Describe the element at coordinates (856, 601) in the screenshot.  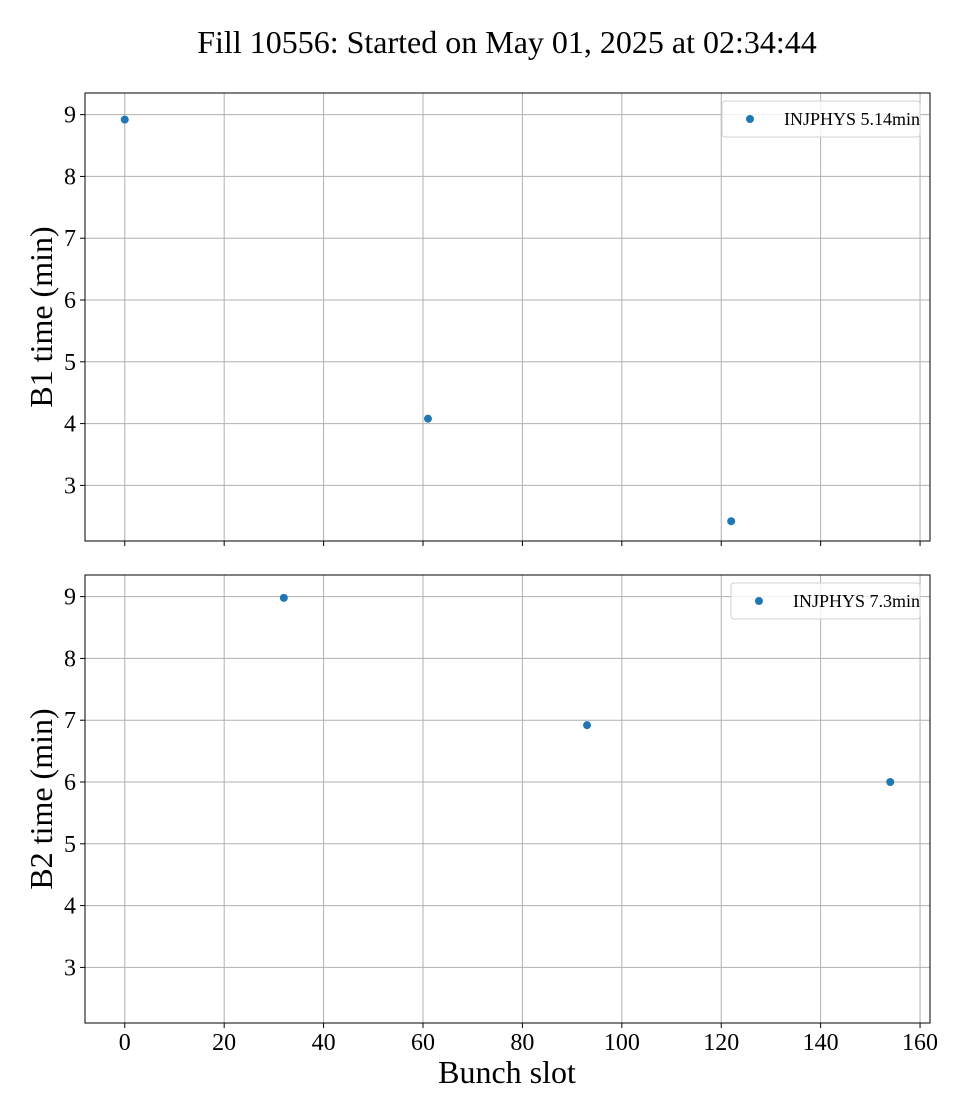
I see `legend-label: INJPHYS 7.3min` at that location.